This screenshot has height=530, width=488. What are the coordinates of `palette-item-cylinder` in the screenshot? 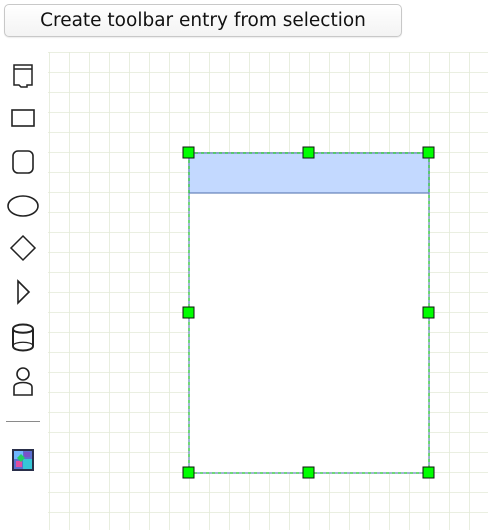 It's located at (23, 338).